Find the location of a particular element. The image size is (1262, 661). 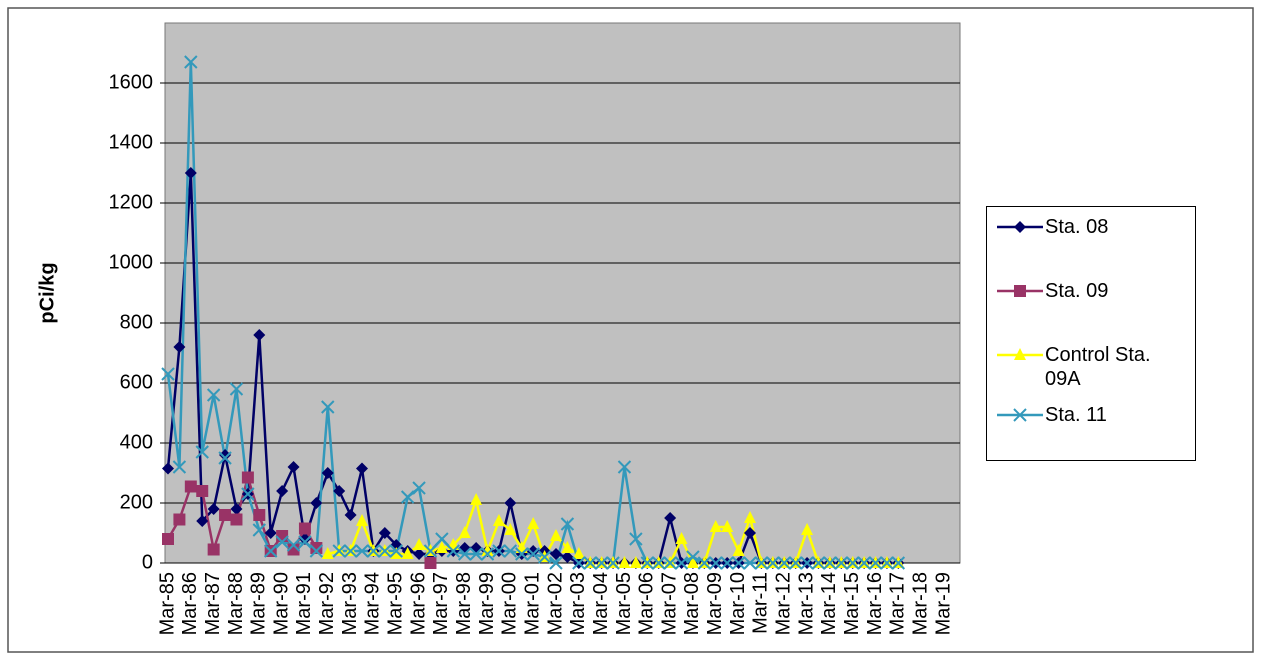

legend-item: Sta. 08 is located at coordinates (1080, 227).